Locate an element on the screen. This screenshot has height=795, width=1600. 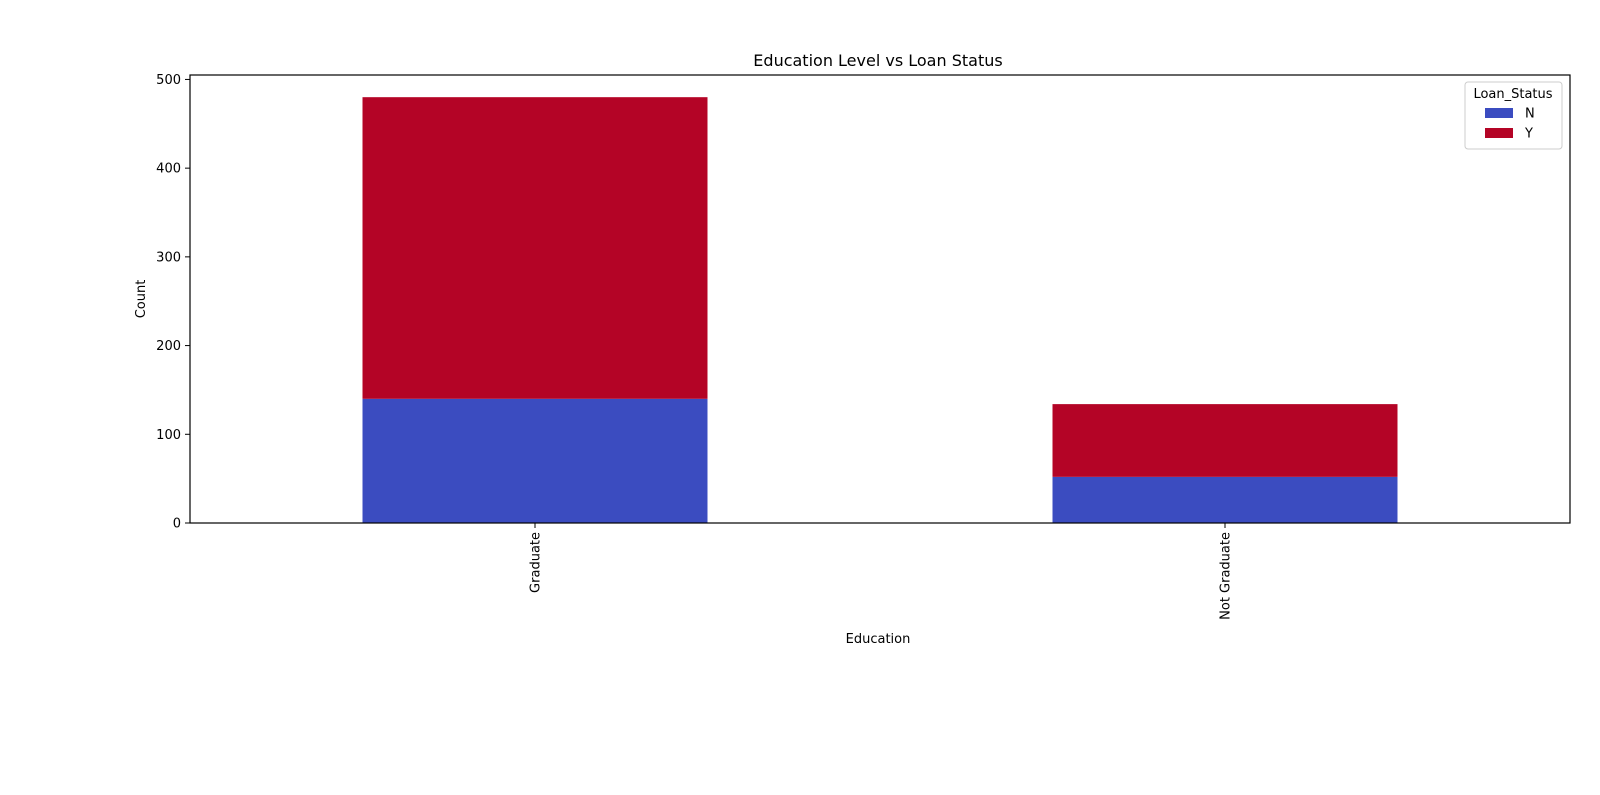
y-axis: 0 100 200 300 400 500 is located at coordinates (173, 302).